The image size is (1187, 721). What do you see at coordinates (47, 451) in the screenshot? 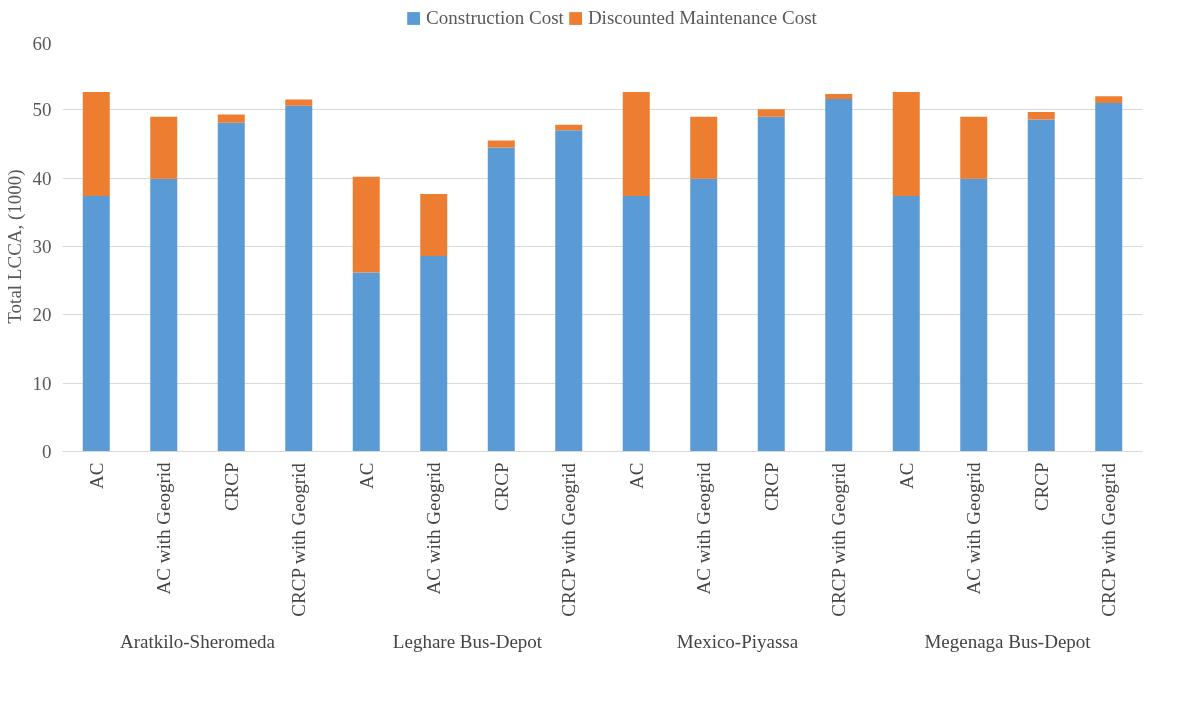
I see `y-tick-label: 0` at bounding box center [47, 451].